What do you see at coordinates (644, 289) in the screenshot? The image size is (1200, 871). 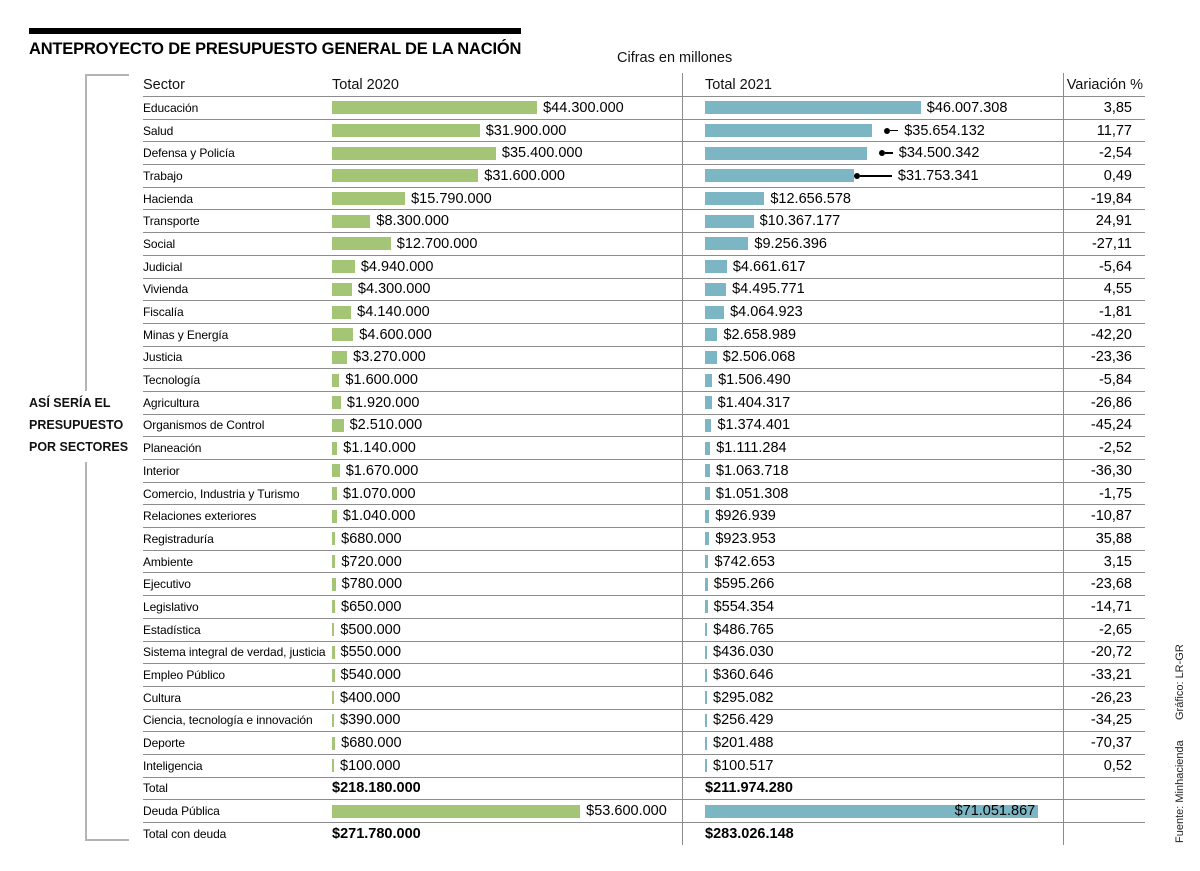 I see `table-row: Vivienda $4.300.000 $4.495.771 4,55` at bounding box center [644, 289].